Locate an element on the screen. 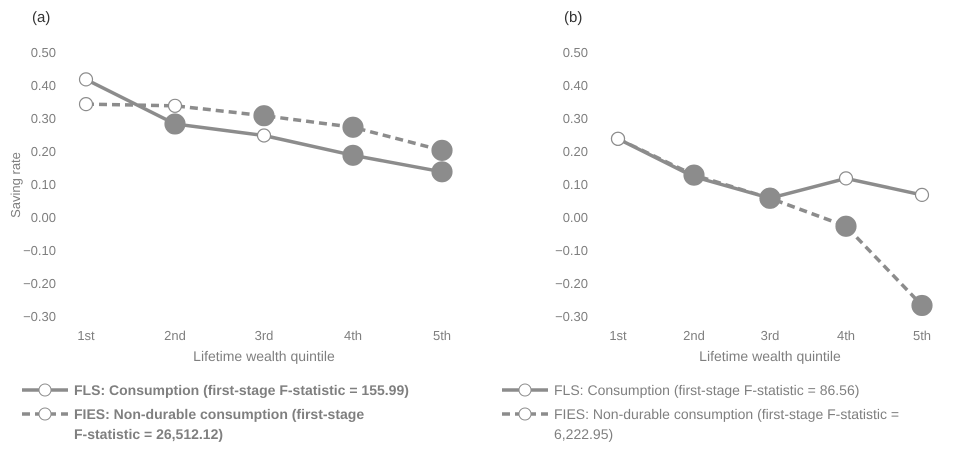 This screenshot has width=959, height=456. y-axis-title: Saving rate is located at coordinates (15, 185).